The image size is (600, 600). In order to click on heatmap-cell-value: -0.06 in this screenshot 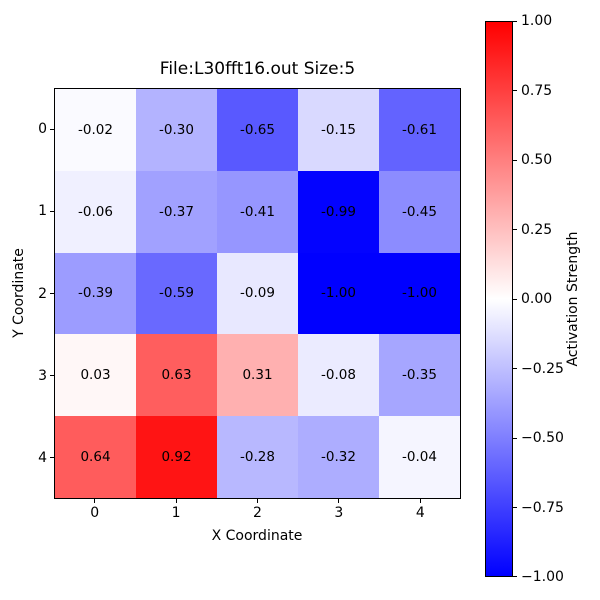, I will do `click(95, 211)`.